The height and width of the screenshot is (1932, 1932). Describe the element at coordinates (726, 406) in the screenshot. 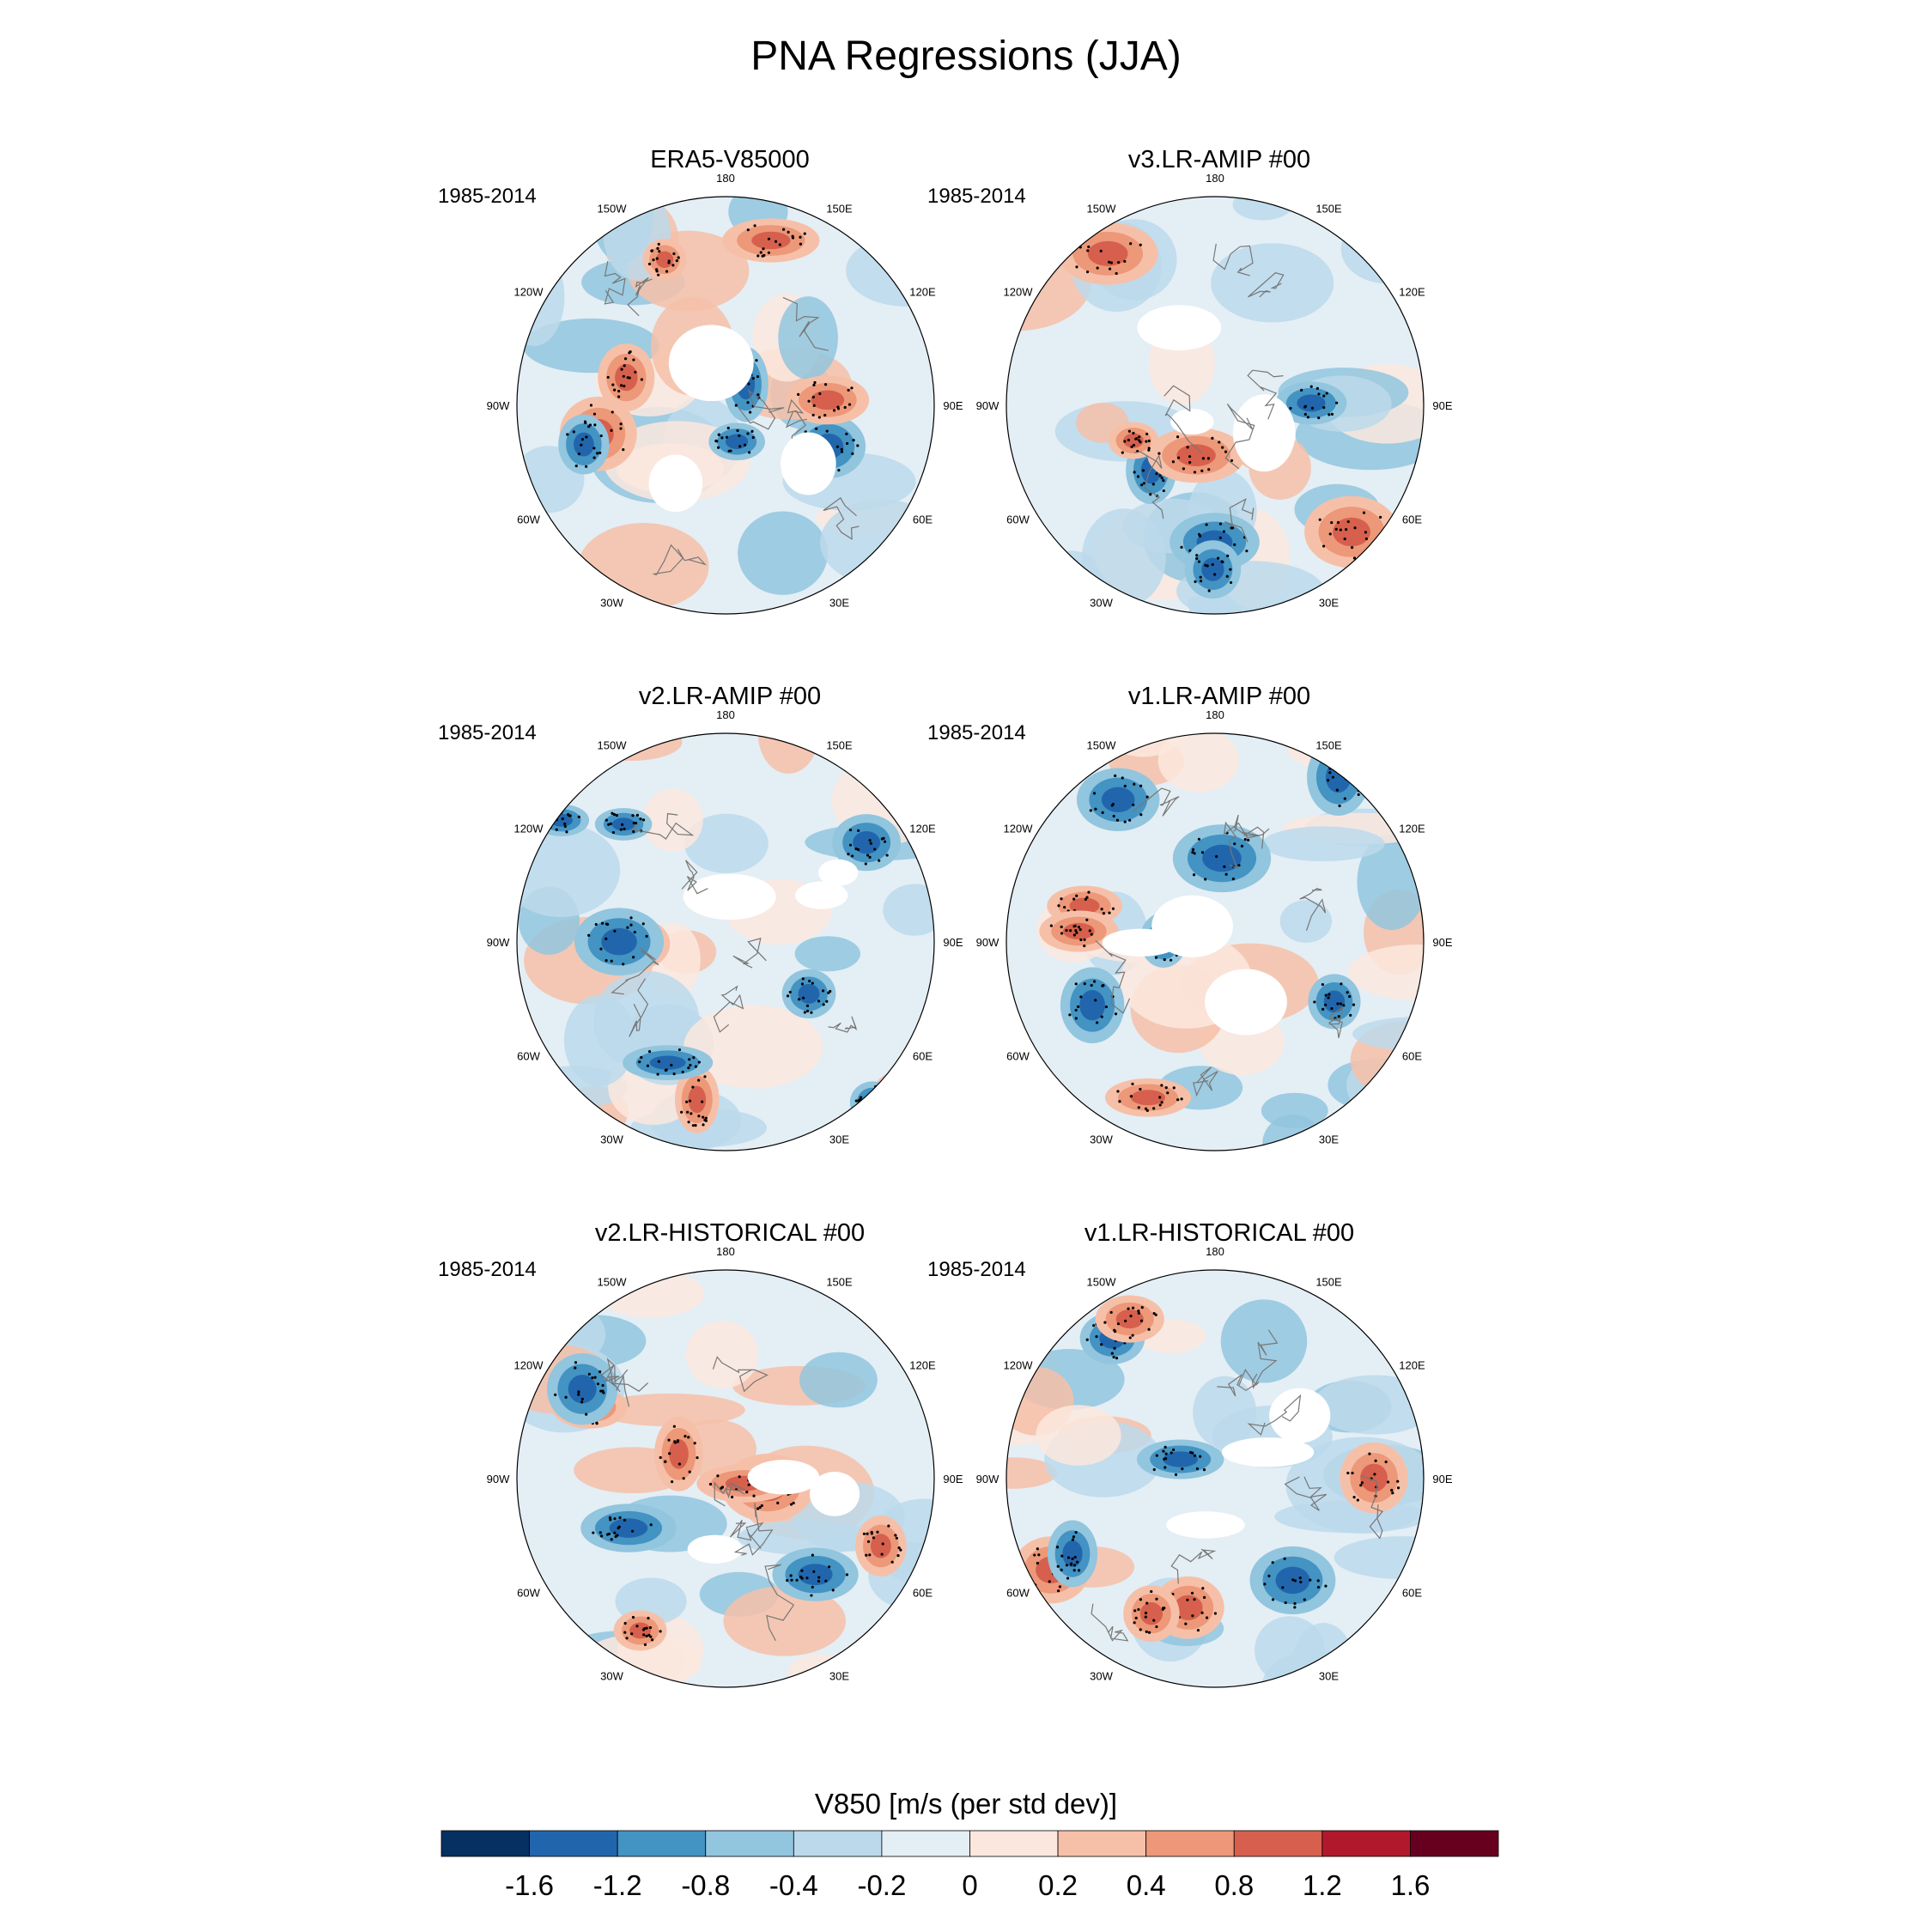

I see `map-boundary` at that location.